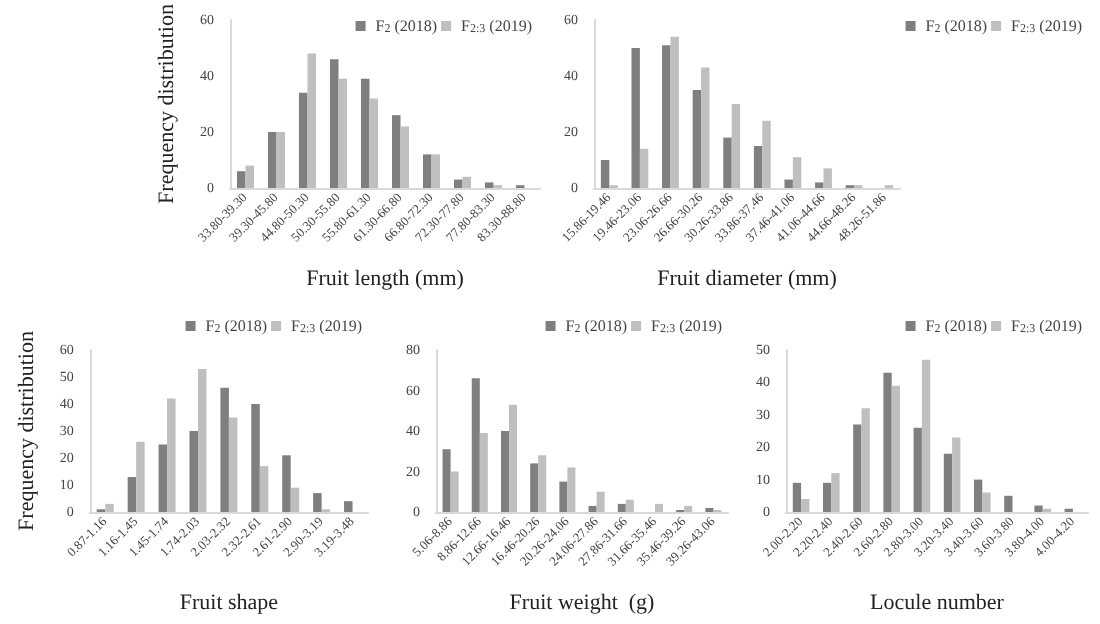 Image resolution: width=1100 pixels, height=624 pixels. Describe the element at coordinates (747, 279) in the screenshot. I see `x-axis-title: Fruit diameter (mm)` at that location.